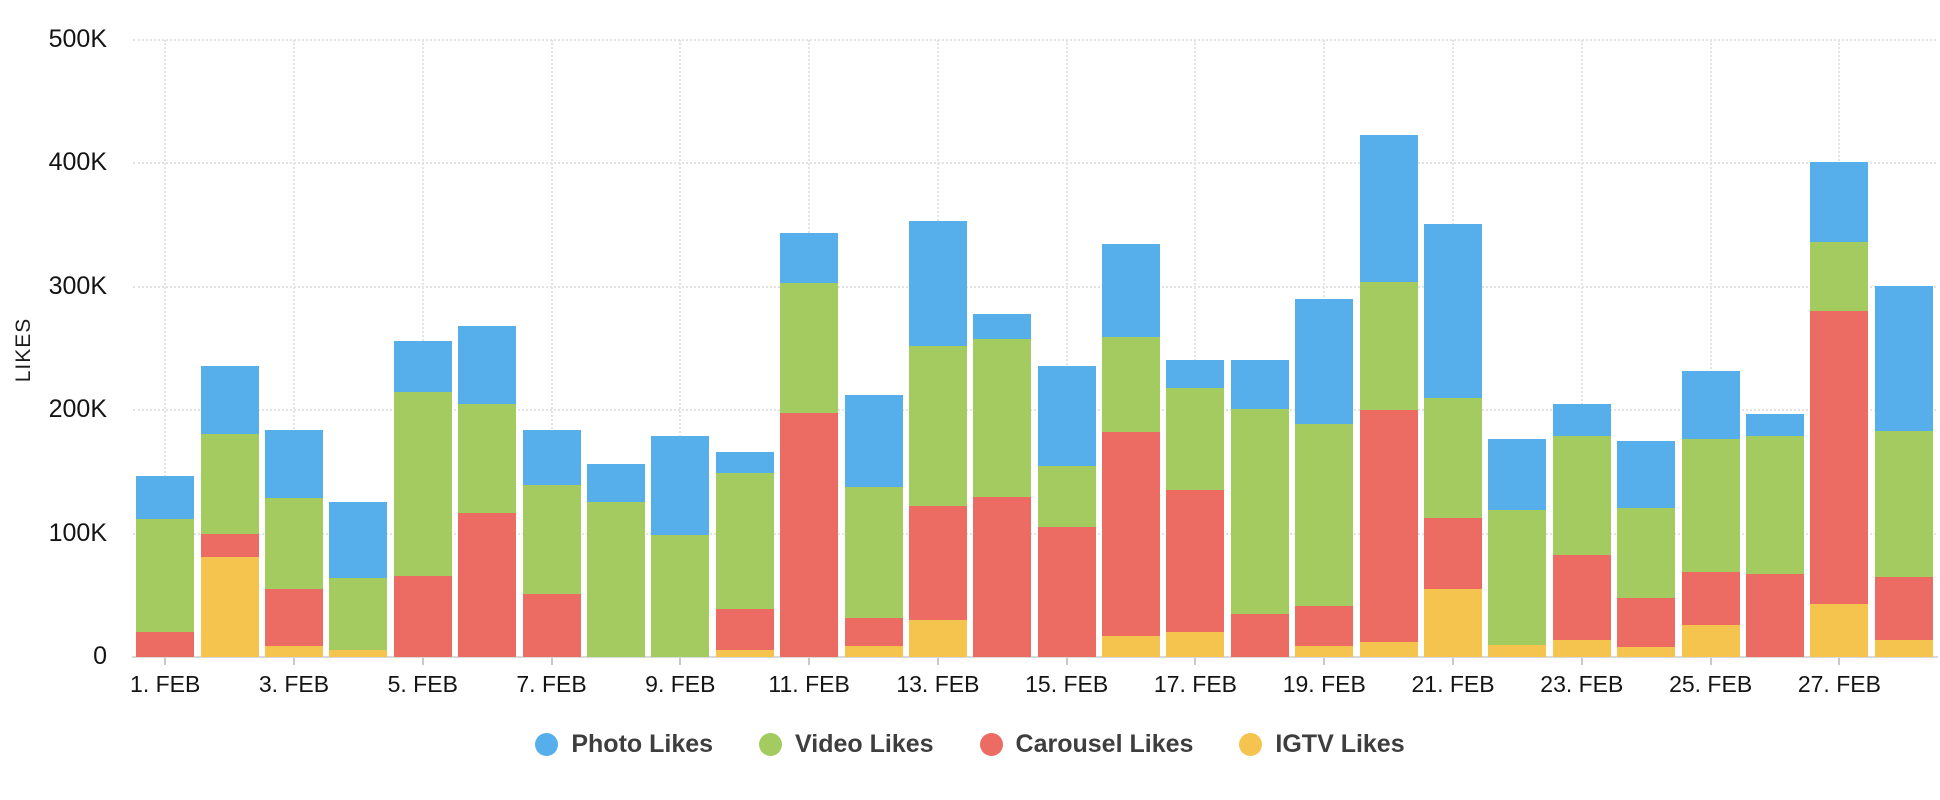 This screenshot has height=800, width=1940. I want to click on legend-item-carousel-likes: Carousel Likes, so click(1086, 744).